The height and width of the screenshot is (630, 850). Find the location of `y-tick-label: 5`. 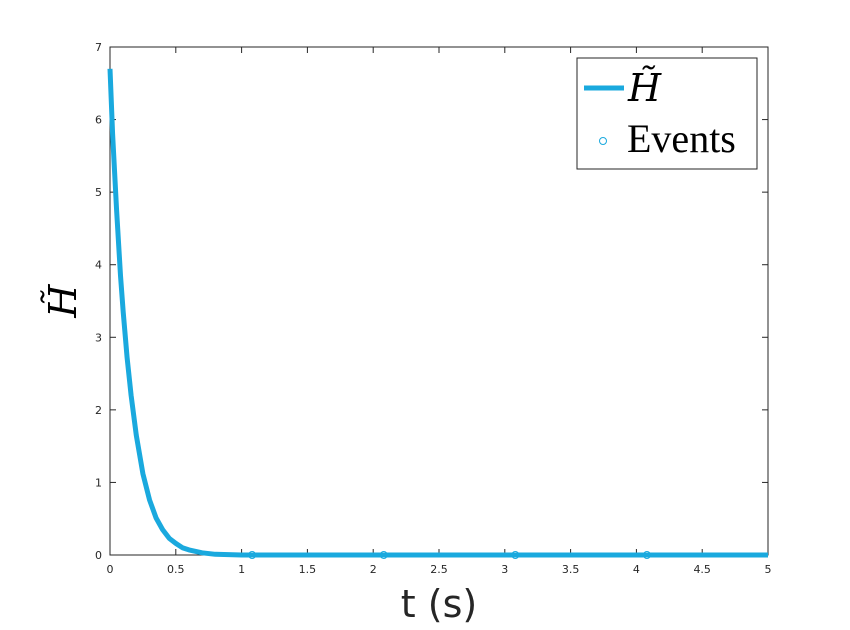

y-tick-label: 5 is located at coordinates (98, 192).